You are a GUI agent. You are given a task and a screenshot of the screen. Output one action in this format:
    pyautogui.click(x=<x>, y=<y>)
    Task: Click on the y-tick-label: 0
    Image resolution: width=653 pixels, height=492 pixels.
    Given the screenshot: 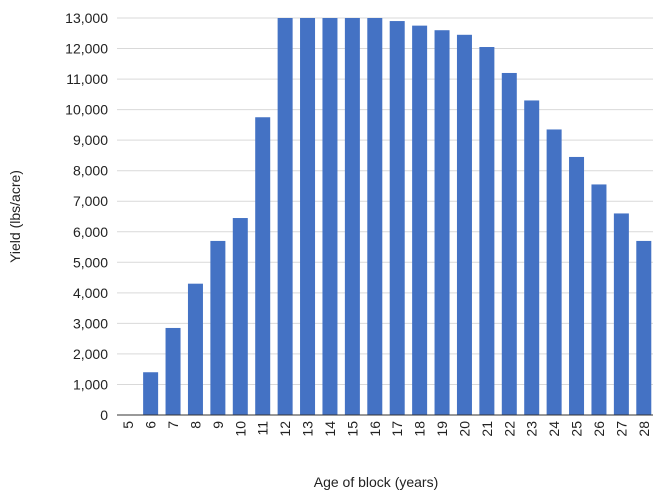 What is the action you would take?
    pyautogui.click(x=104, y=415)
    